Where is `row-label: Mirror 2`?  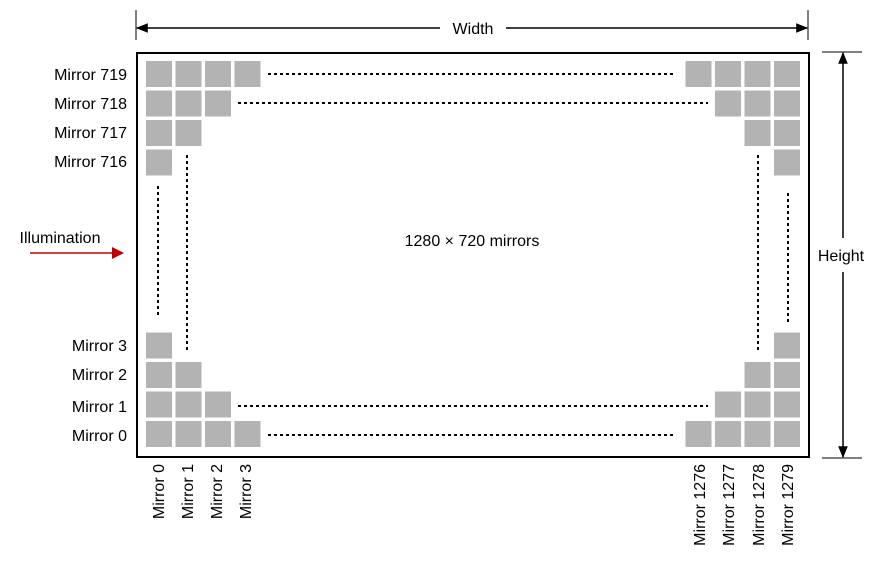
row-label: Mirror 2 is located at coordinates (99, 375).